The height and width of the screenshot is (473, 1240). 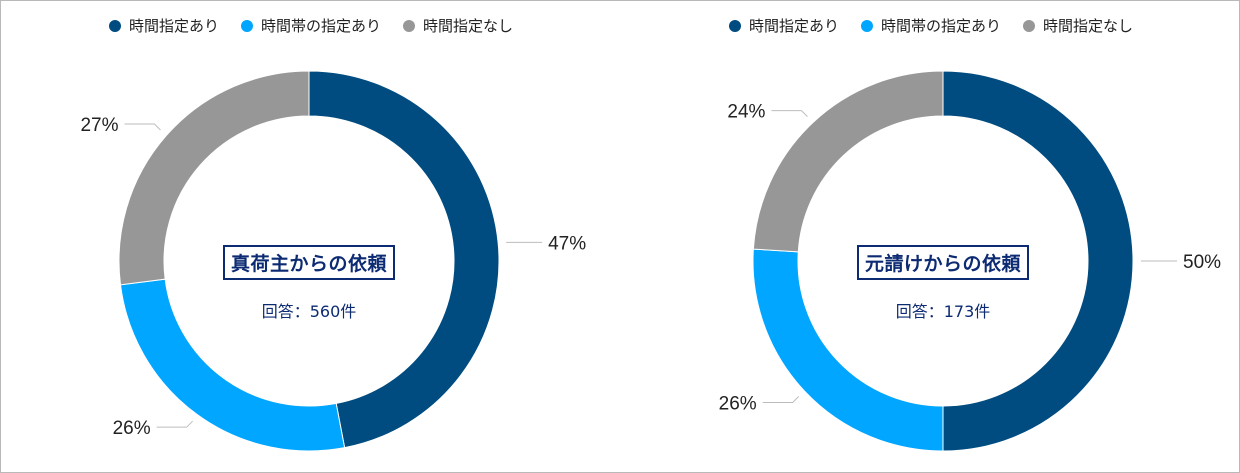 What do you see at coordinates (309, 311) in the screenshot?
I see `center-subtitle: 回答：560件` at bounding box center [309, 311].